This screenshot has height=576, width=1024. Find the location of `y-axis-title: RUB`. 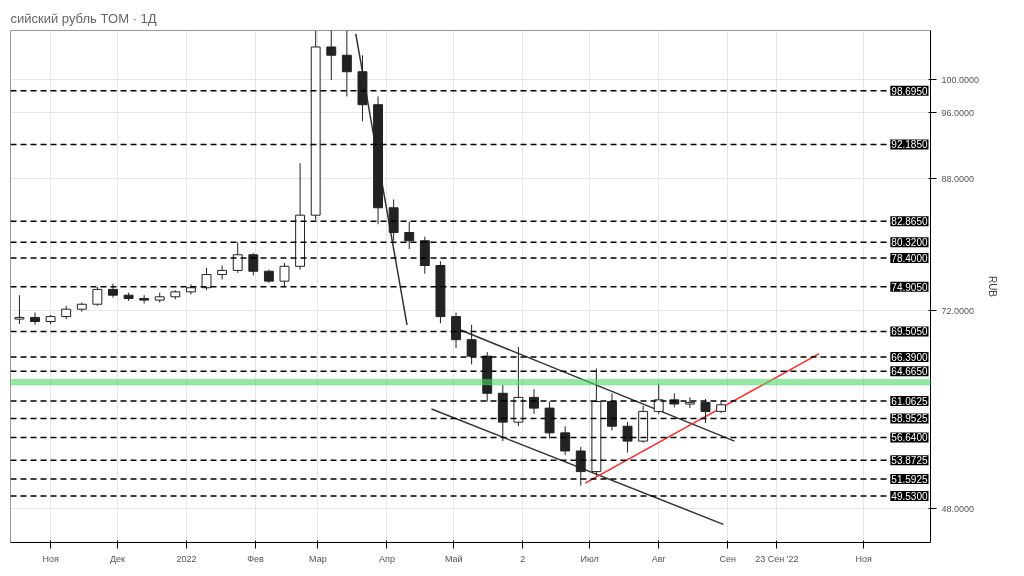

y-axis-title: RUB is located at coordinates (993, 286).